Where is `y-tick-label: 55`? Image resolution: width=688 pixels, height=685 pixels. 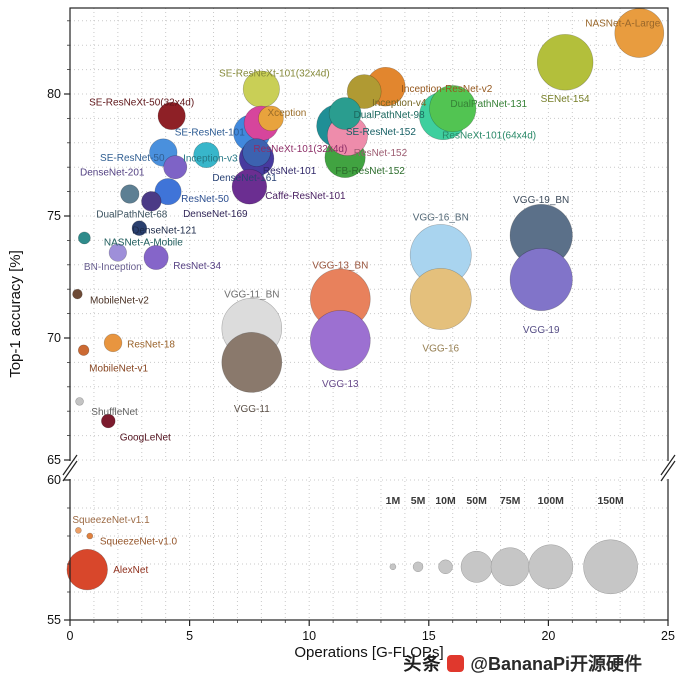 y-tick-label: 55 is located at coordinates (54, 620).